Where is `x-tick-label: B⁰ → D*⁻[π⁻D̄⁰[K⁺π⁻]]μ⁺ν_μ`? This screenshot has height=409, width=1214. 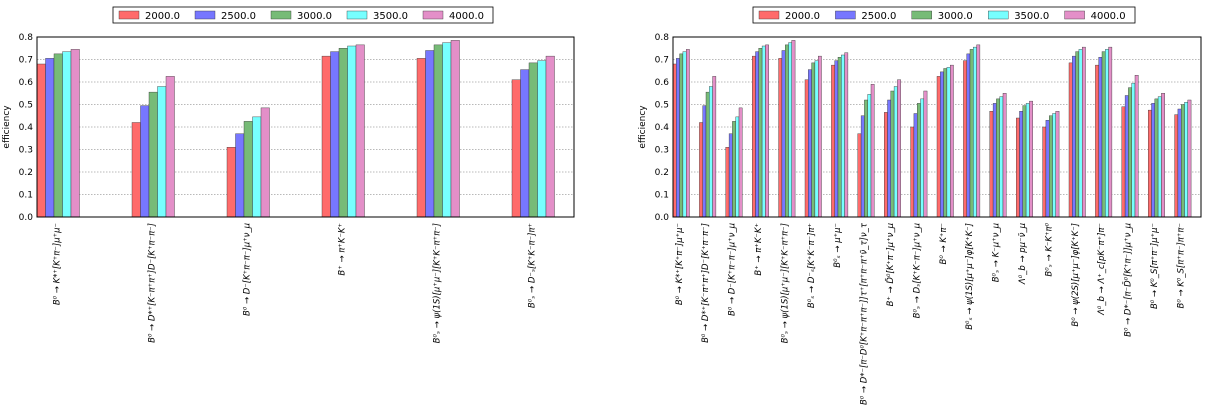 x-tick-label: B⁰ → D*⁻[π⁻D̄⁰[K⁺π⁻]]μ⁺ν_μ is located at coordinates (1128, 279).